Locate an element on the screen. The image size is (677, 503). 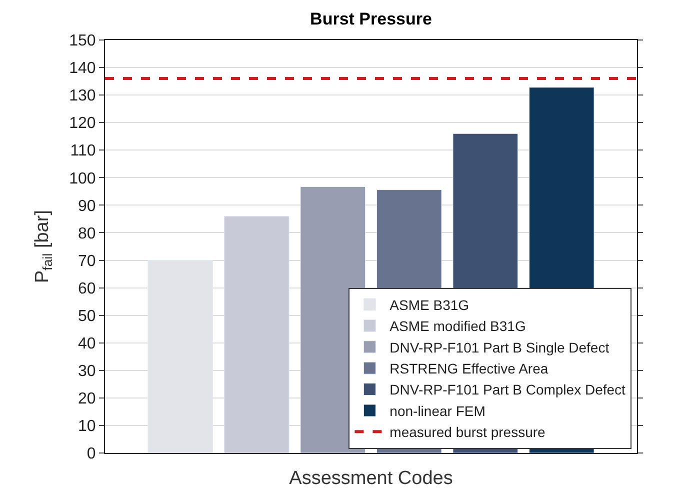
y-tick-label: 140 is located at coordinates (82, 69).